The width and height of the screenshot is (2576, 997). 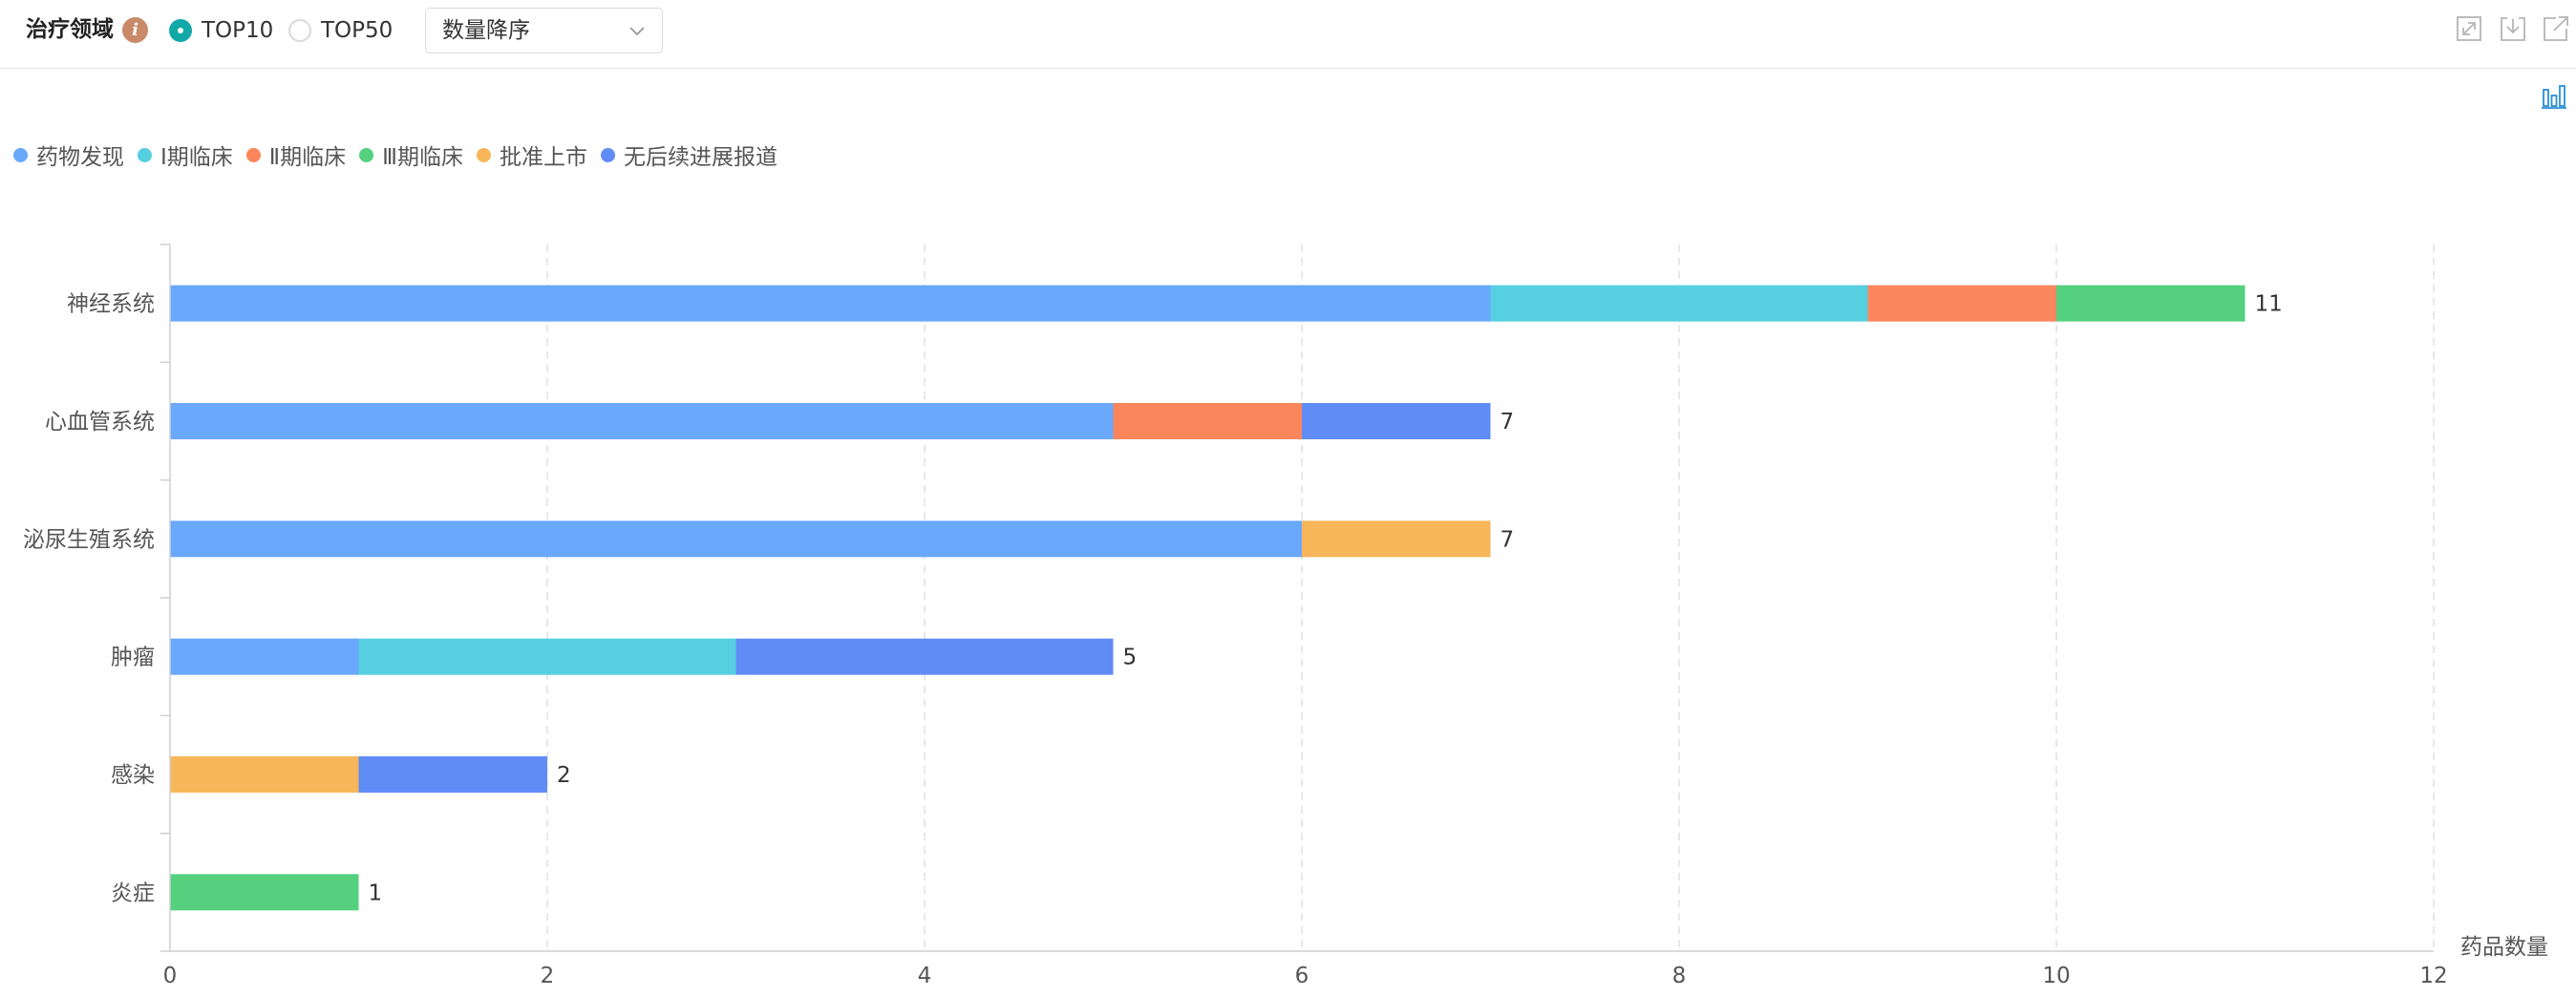 I want to click on x-tick-label: 2, so click(x=548, y=976).